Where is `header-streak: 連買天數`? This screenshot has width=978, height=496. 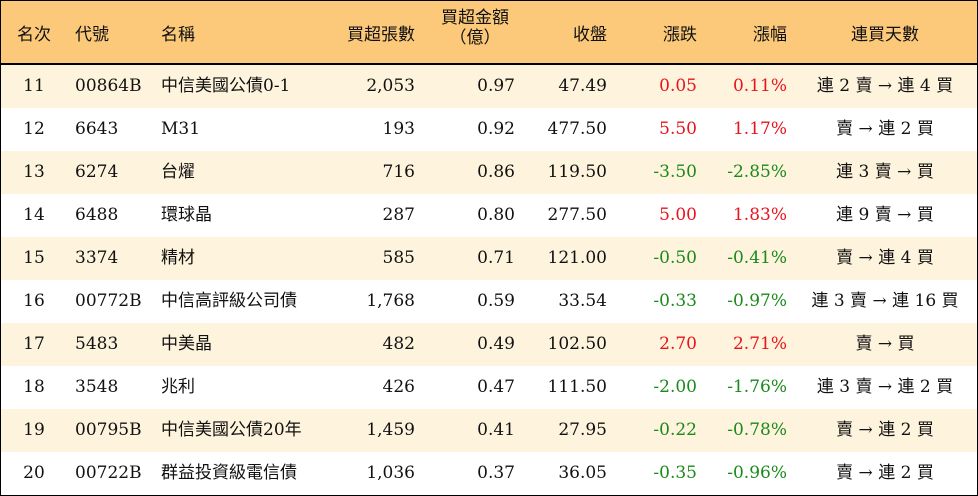 header-streak: 連買天數 is located at coordinates (885, 35).